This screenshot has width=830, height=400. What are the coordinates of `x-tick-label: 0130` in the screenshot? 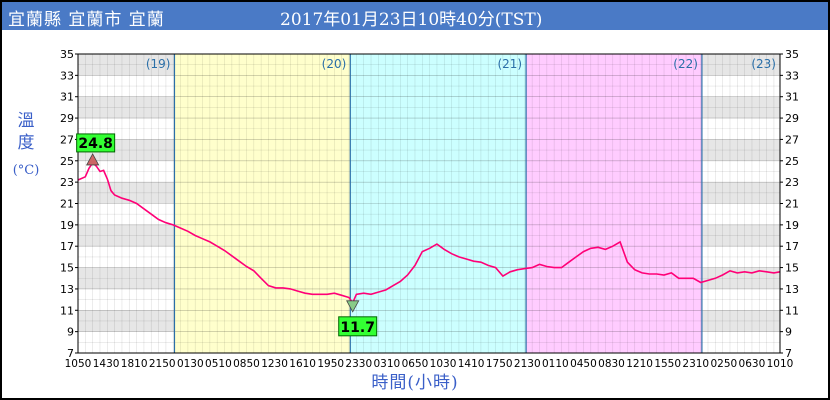 It's located at (190, 364).